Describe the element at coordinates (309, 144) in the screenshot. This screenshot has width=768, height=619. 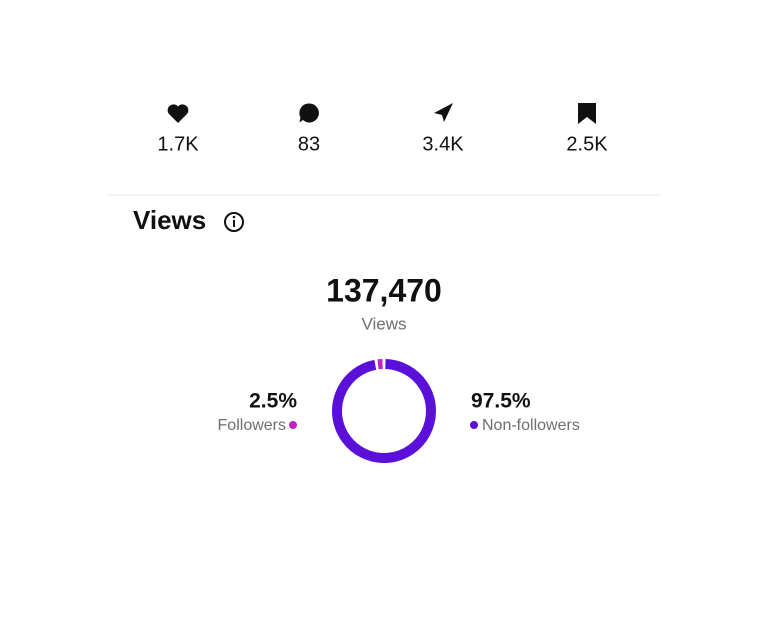
I see `comments-count: 83` at that location.